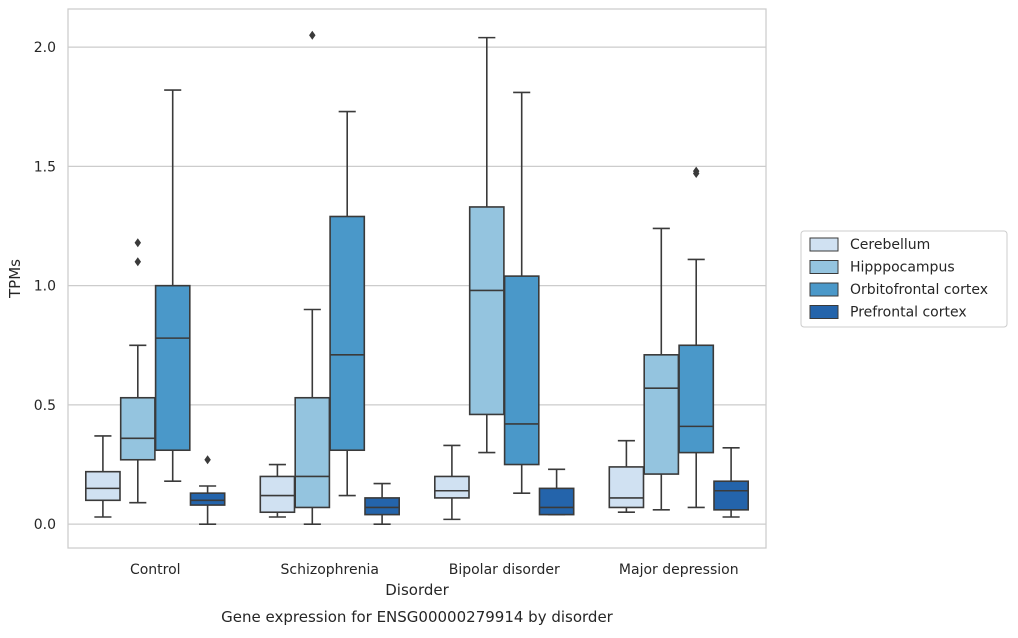 The width and height of the screenshot is (1018, 638). Describe the element at coordinates (417, 590) in the screenshot. I see `x-axis-label: Disorder` at that location.